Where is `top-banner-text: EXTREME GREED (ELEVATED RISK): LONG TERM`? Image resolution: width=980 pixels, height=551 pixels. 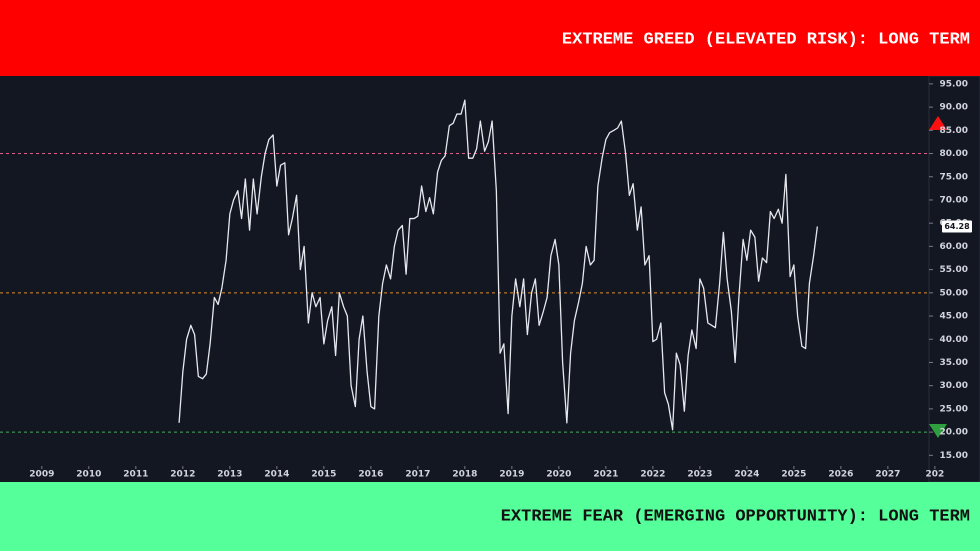 top-banner-text: EXTREME GREED (ELEVATED RISK): LONG TERM is located at coordinates (766, 39).